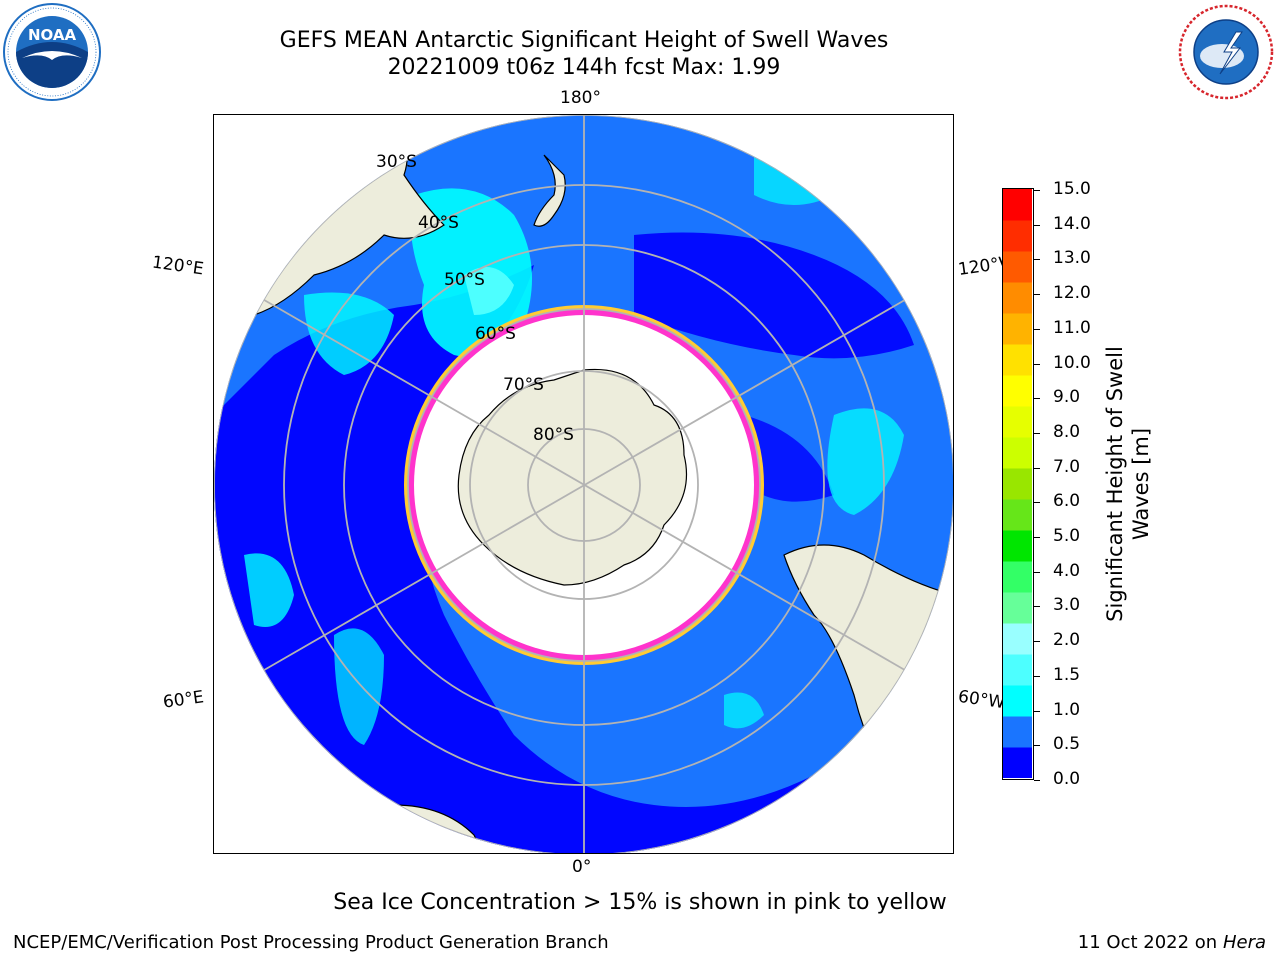 Image resolution: width=1280 pixels, height=960 pixels. Describe the element at coordinates (1067, 570) in the screenshot. I see `colorbar-tick-label: 4.0` at that location.